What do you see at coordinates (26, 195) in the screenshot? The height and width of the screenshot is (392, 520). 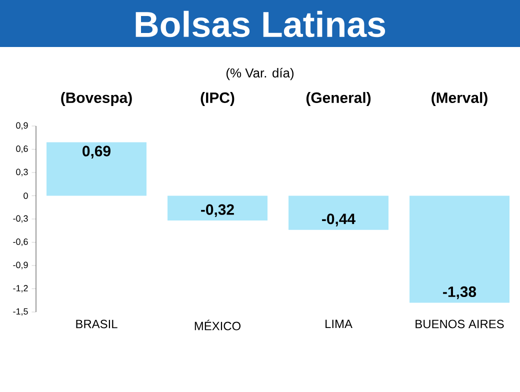 I see `y-tick-label: 0` at bounding box center [26, 195].